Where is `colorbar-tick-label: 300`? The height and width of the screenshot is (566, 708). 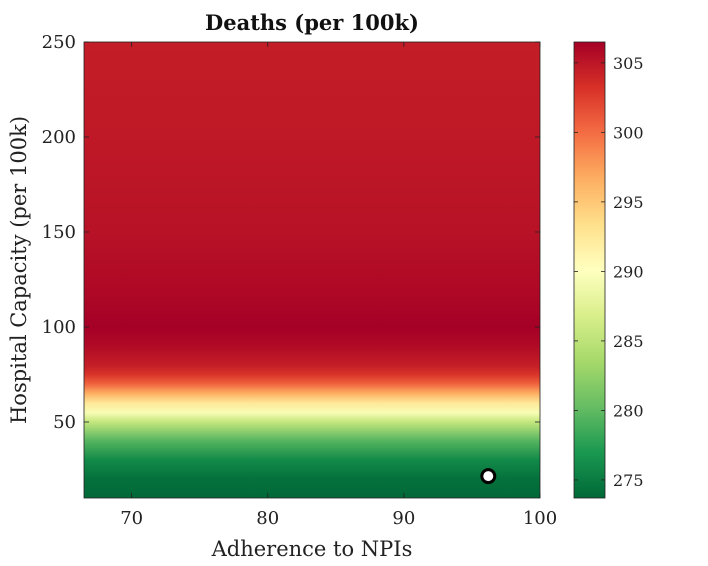 colorbar-tick-label: 300 is located at coordinates (628, 132).